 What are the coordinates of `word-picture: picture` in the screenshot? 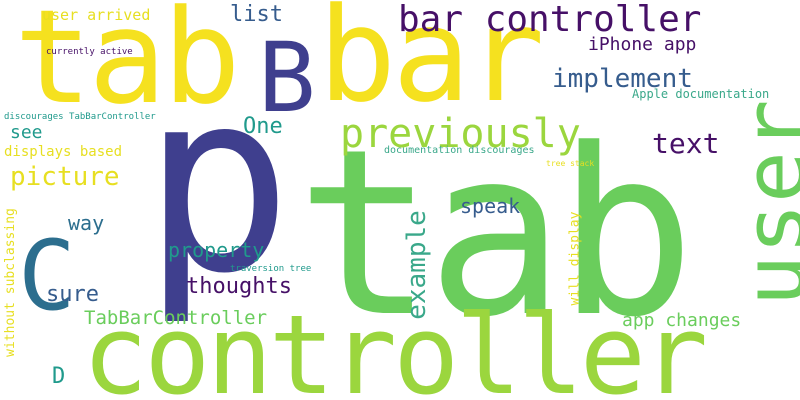 It's located at (65, 177).